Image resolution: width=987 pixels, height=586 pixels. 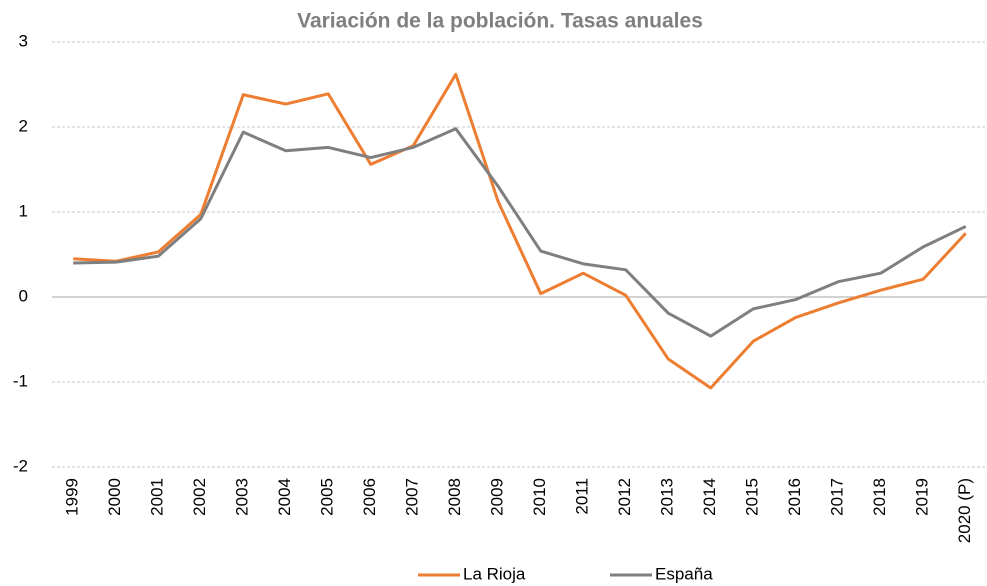 What do you see at coordinates (879, 497) in the screenshot?
I see `x-tick-label: 2018` at bounding box center [879, 497].